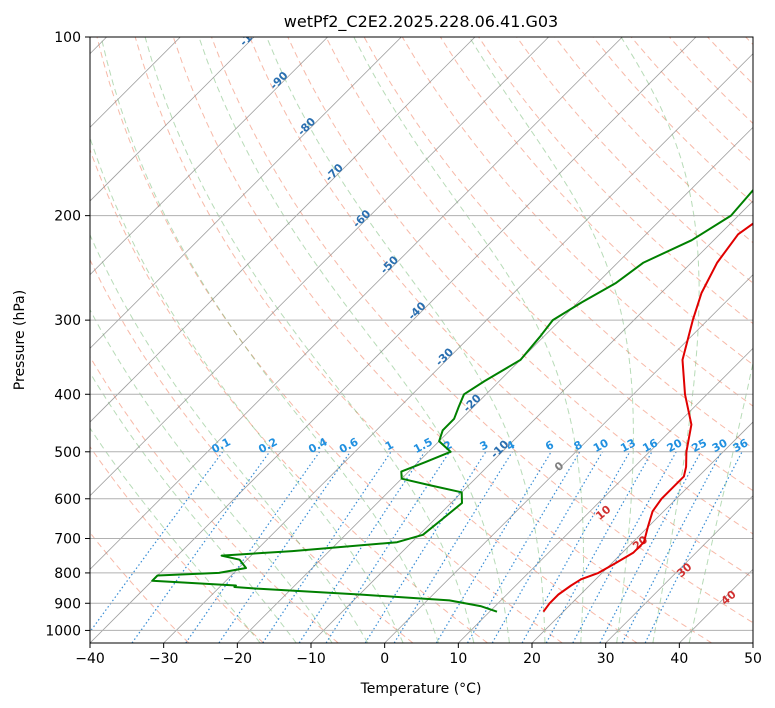  What do you see at coordinates (90, 659) in the screenshot?
I see `x-tick-label: −40` at bounding box center [90, 659].